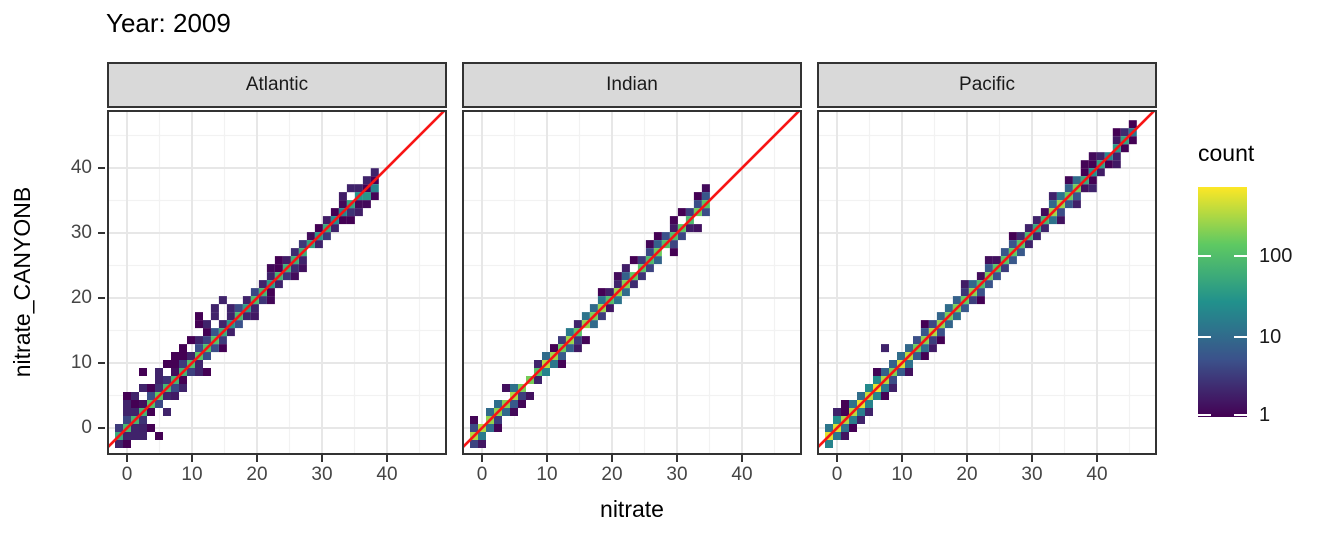  Describe the element at coordinates (987, 475) in the screenshot. I see `x-axis-pacific: 0 10 20 30 40` at that location.